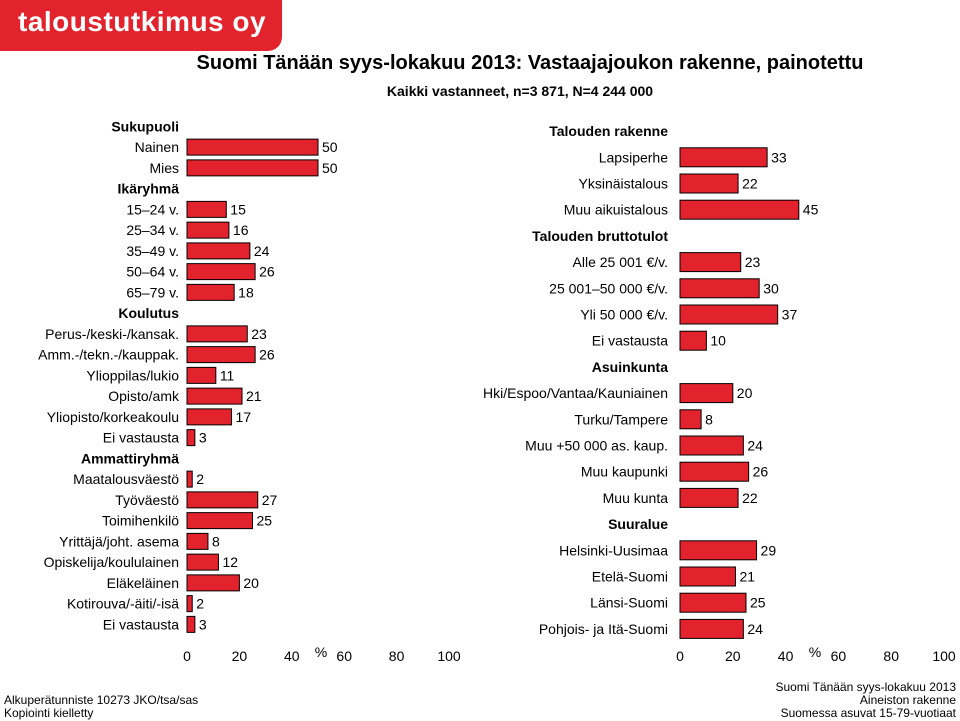 The width and height of the screenshot is (960, 721). Describe the element at coordinates (254, 396) in the screenshot. I see `data-label: 21` at that location.